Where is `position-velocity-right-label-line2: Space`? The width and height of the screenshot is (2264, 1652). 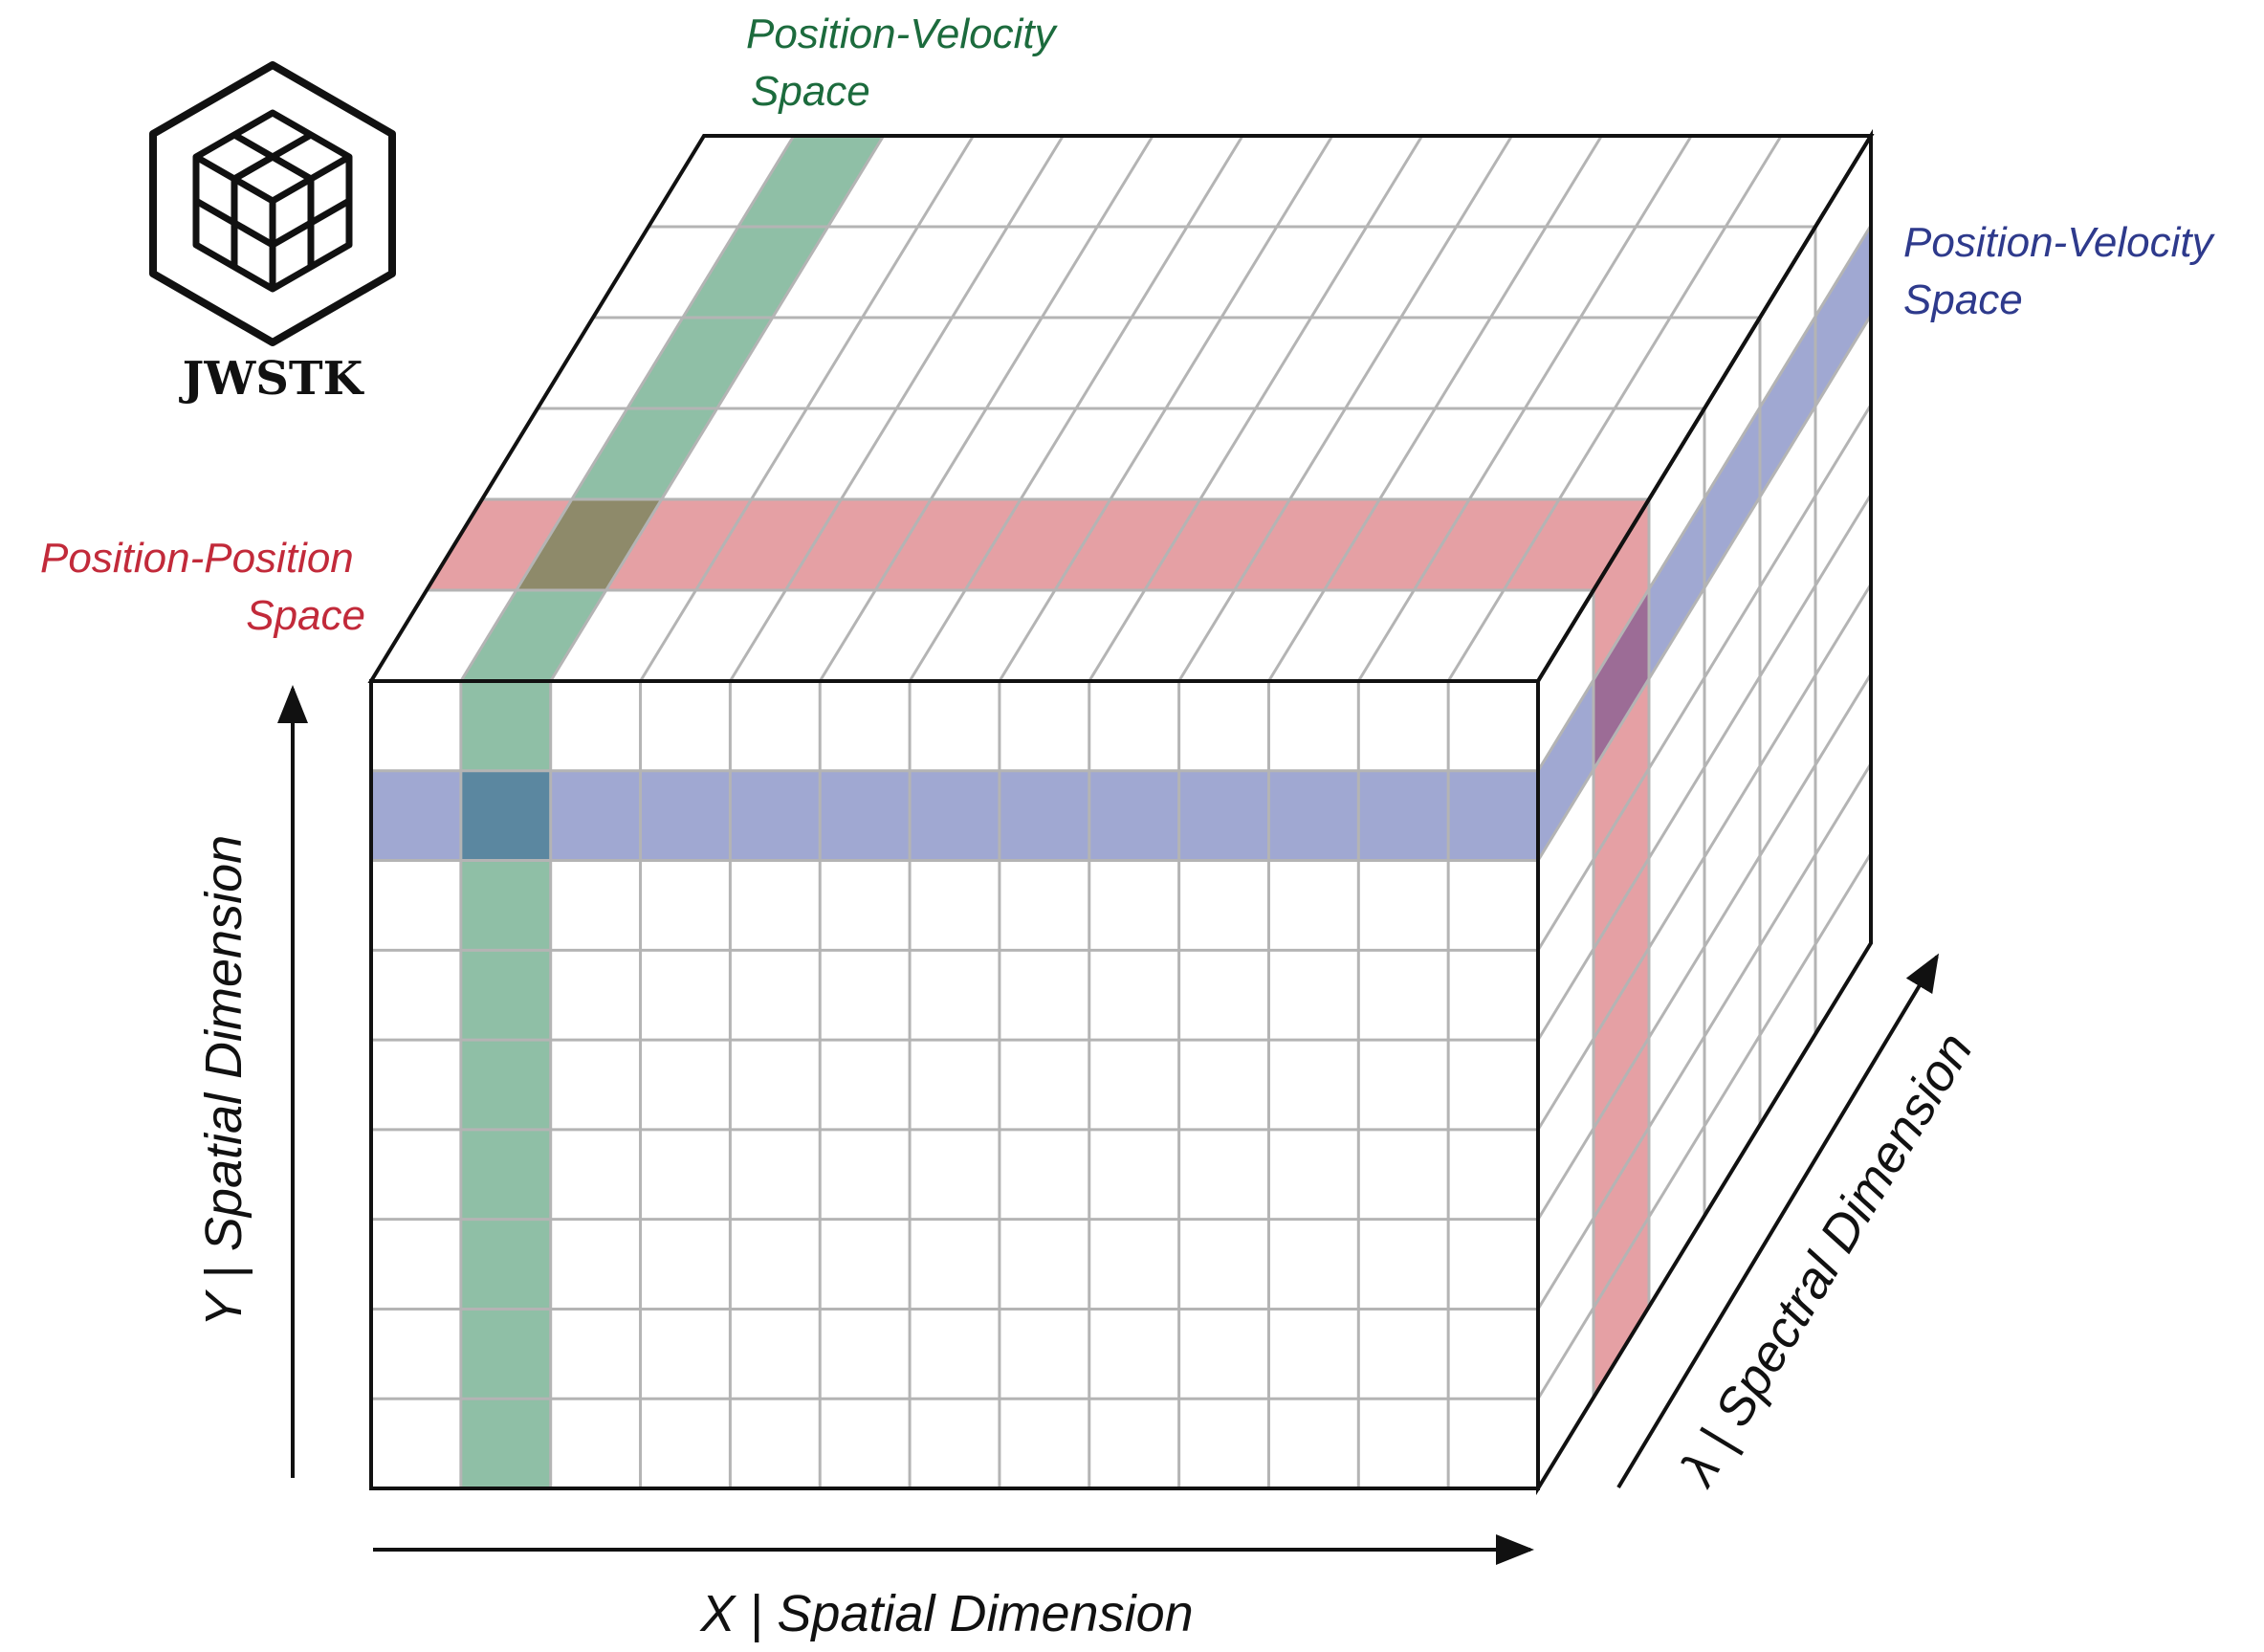 position-velocity-right-label-line2: Space is located at coordinates (1963, 299).